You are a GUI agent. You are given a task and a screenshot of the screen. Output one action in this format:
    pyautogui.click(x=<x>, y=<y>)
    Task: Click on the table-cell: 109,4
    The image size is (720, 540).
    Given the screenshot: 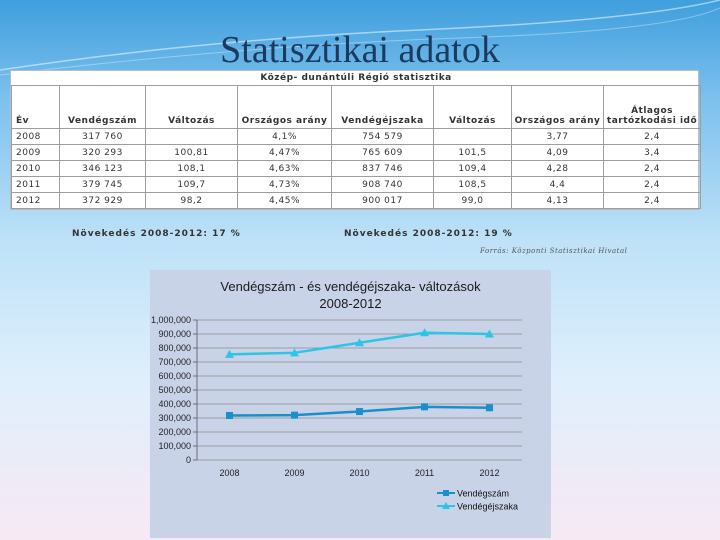 What is the action you would take?
    pyautogui.click(x=472, y=168)
    